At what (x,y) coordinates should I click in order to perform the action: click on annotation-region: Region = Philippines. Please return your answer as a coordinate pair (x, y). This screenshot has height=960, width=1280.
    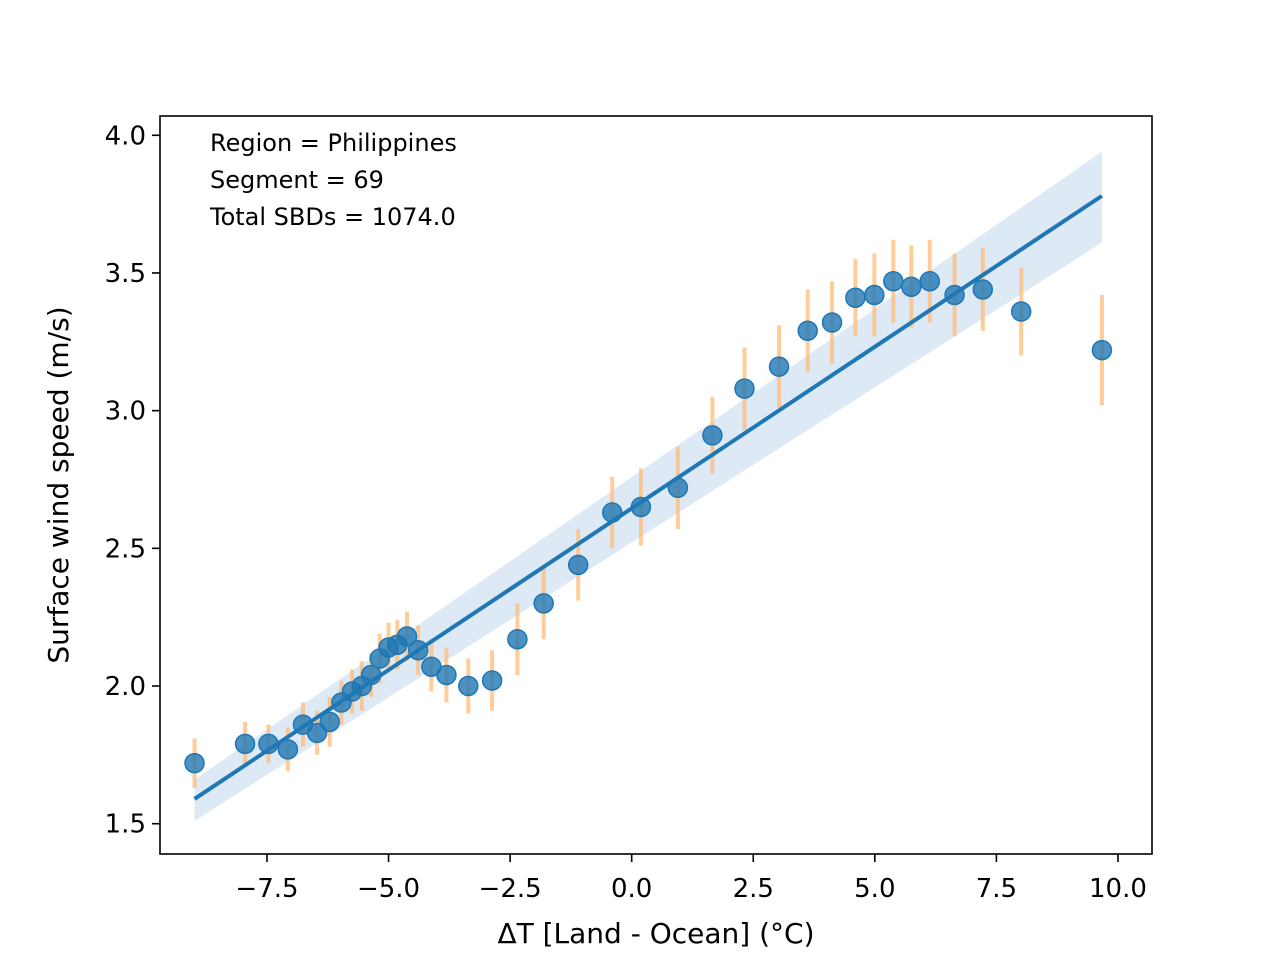
    Looking at the image, I should click on (333, 143).